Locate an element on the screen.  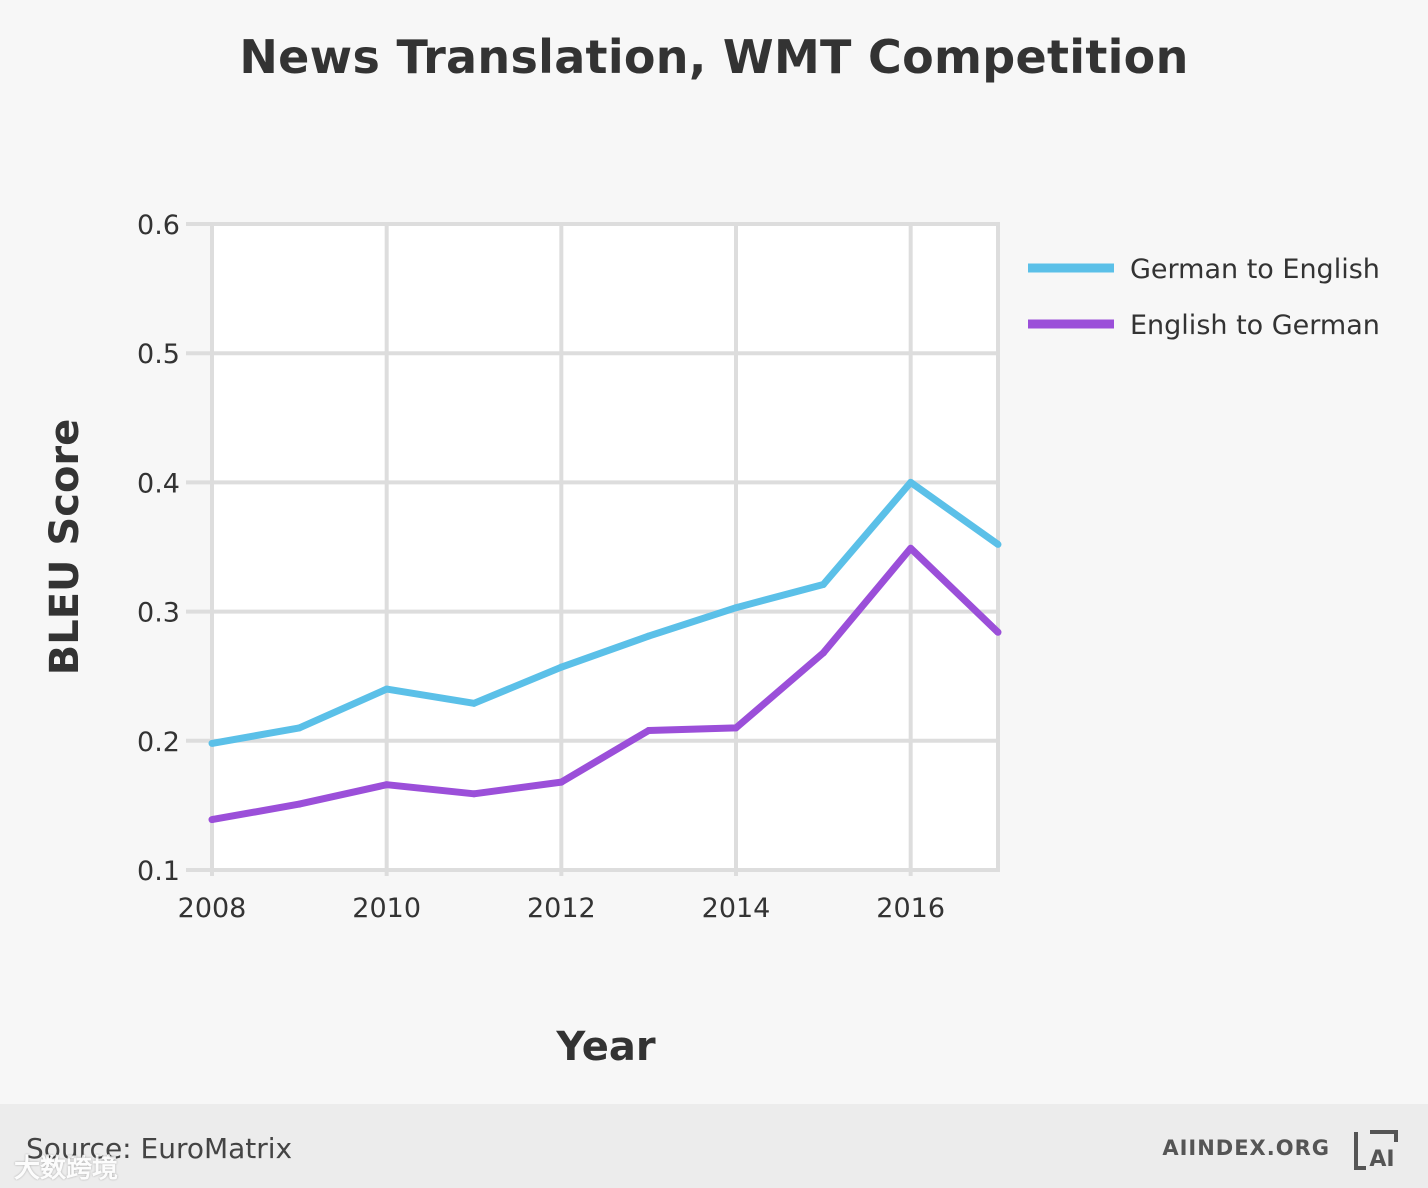
footer: Source: EuroMatrix 大数跨境 AIINDEX.ORG AI is located at coordinates (714, 1146).